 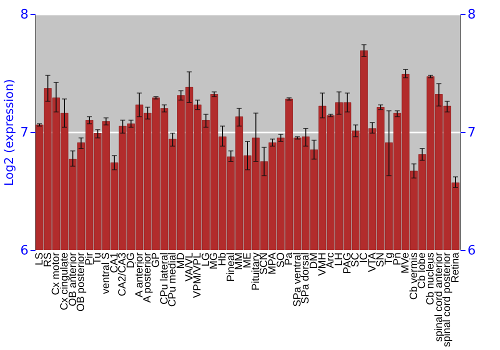 I want to click on y2-tick-label: 7, so click(x=472, y=133).